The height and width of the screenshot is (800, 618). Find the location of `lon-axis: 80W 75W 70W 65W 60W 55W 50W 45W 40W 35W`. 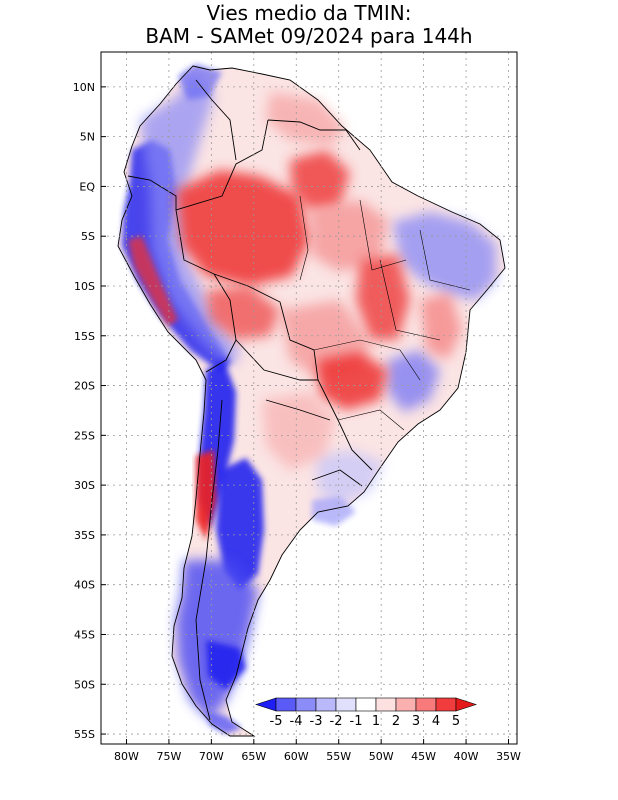

lon-axis: 80W 75W 70W 65W 60W 55W 50W 45W 40W 35W is located at coordinates (317, 751).